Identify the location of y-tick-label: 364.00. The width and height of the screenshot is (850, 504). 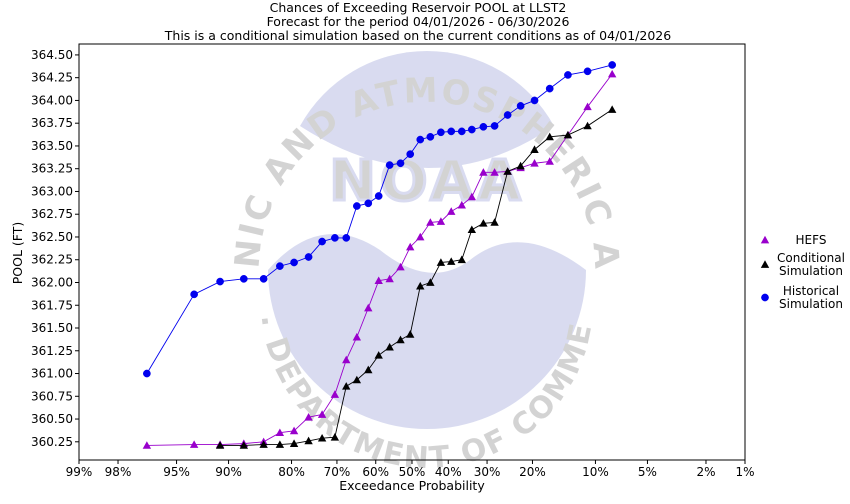
(52, 100).